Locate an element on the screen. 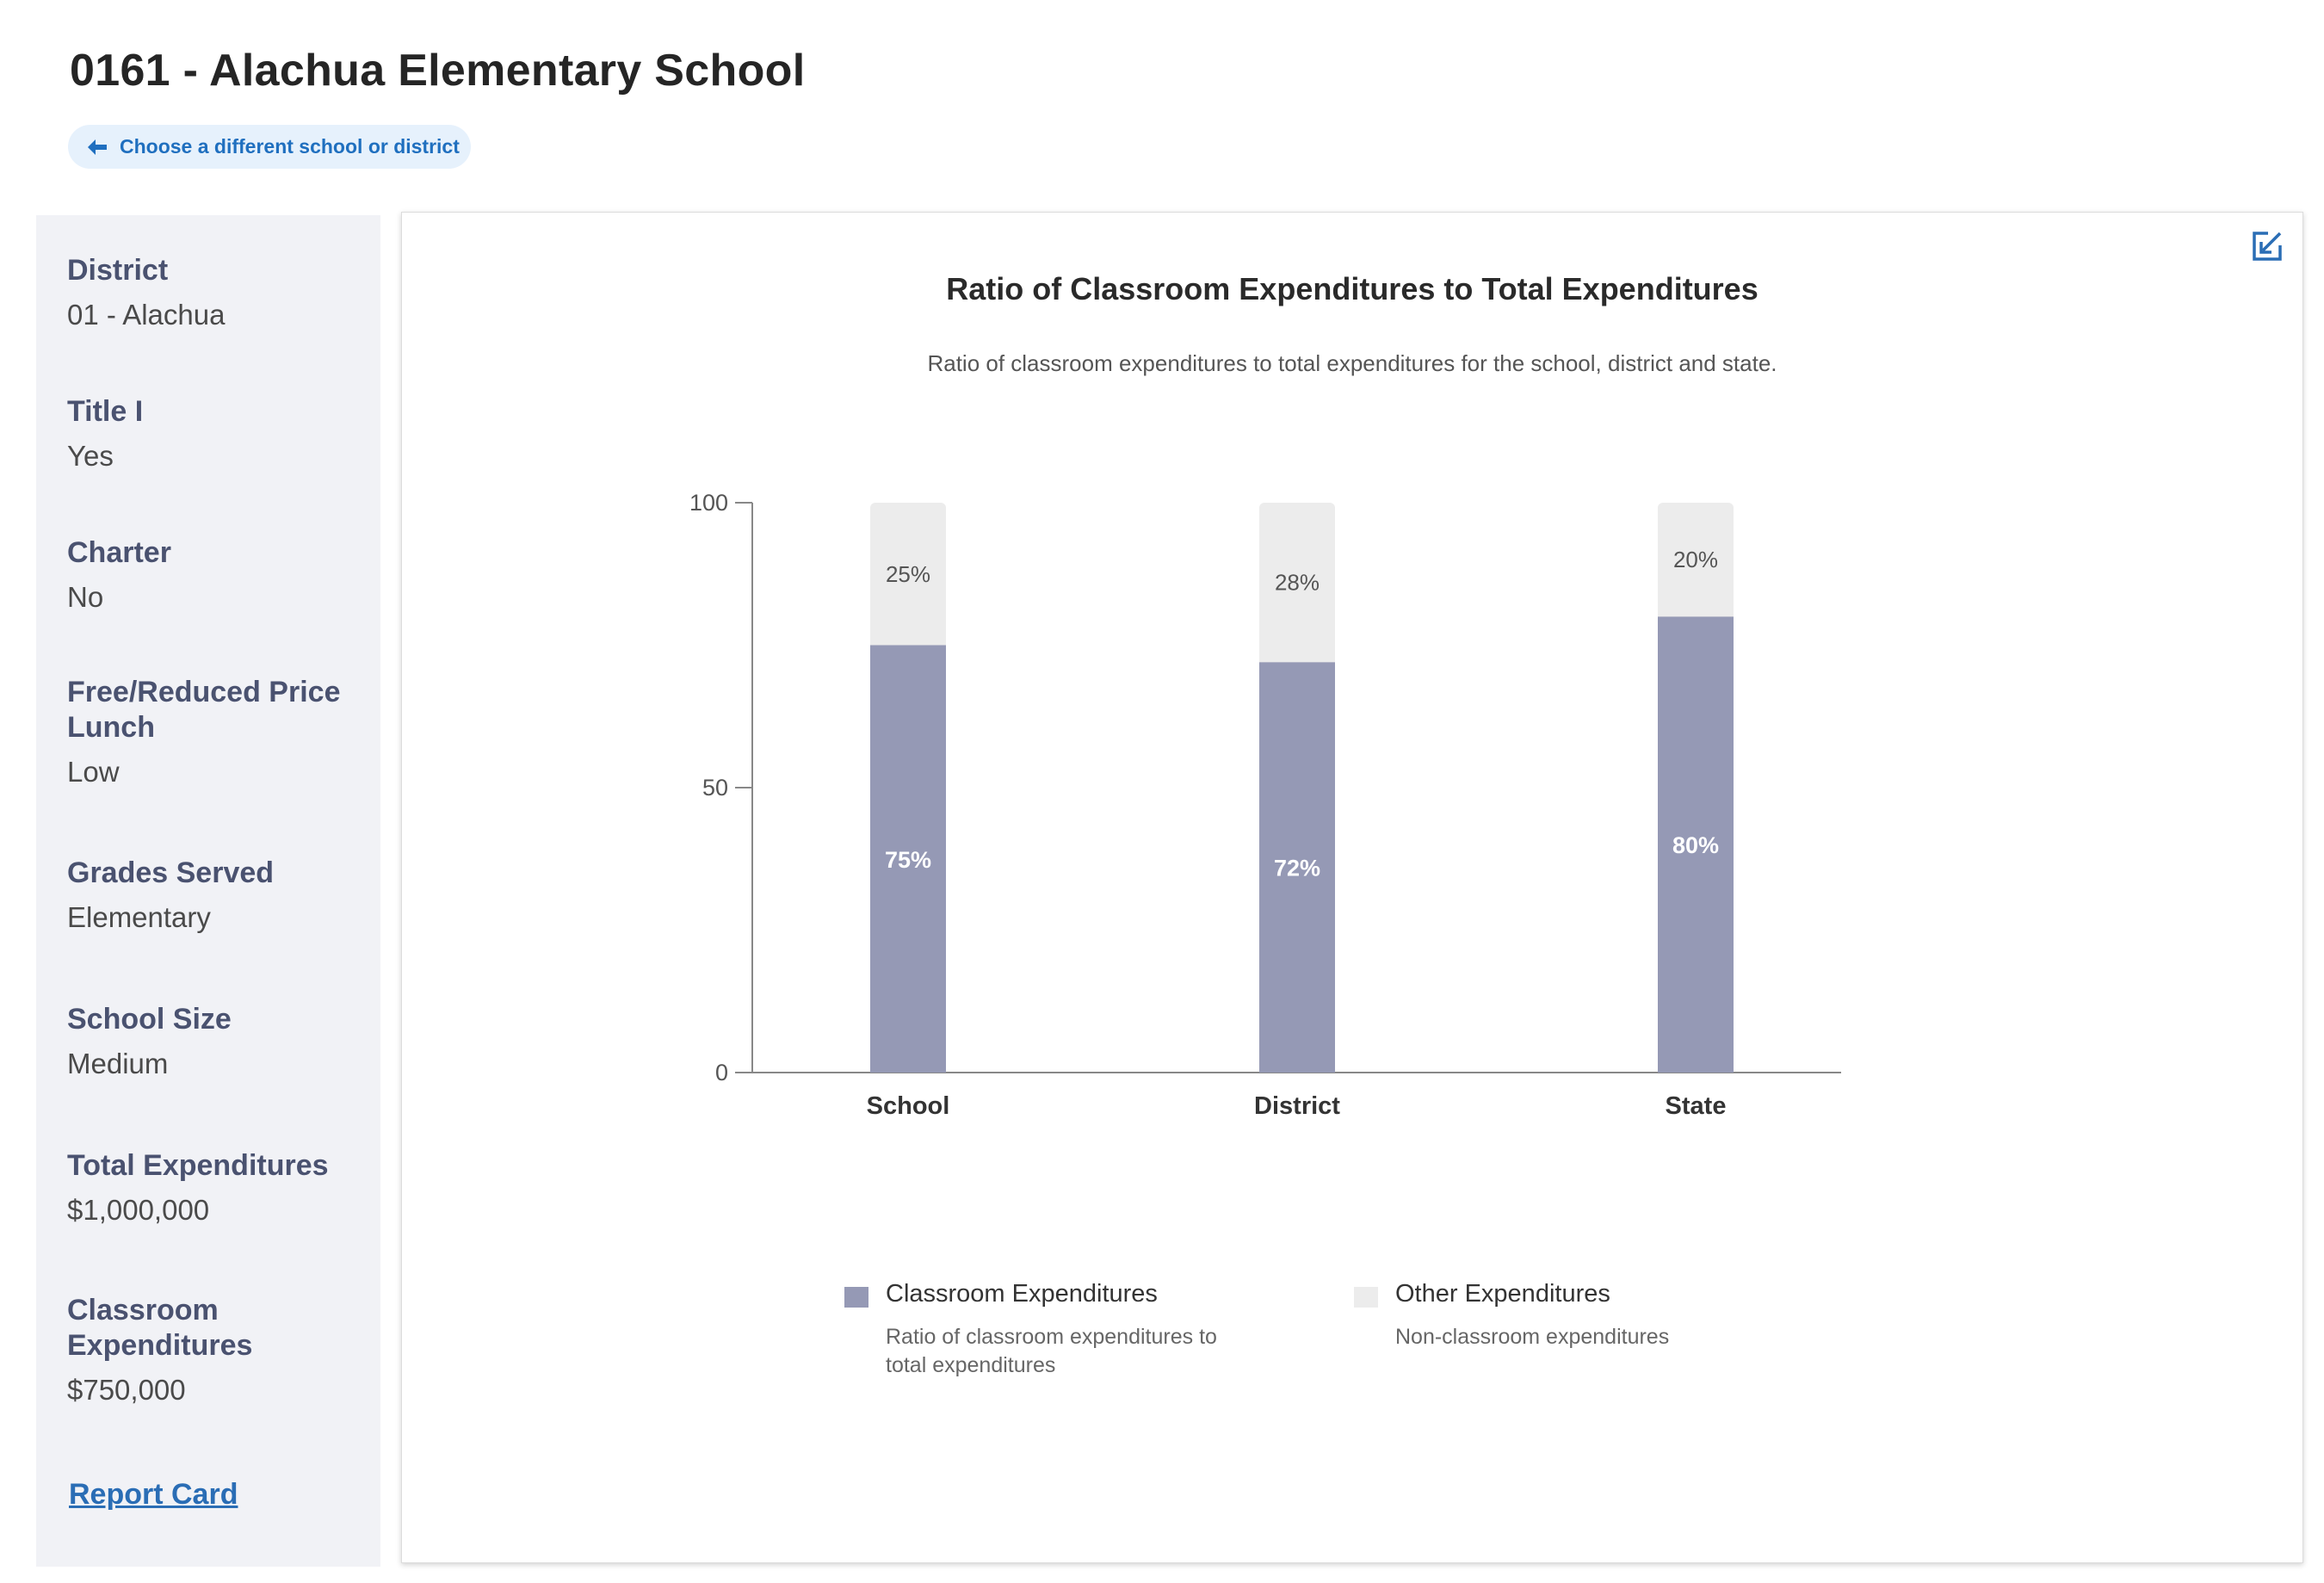  data-label-other: 28% is located at coordinates (1297, 583).